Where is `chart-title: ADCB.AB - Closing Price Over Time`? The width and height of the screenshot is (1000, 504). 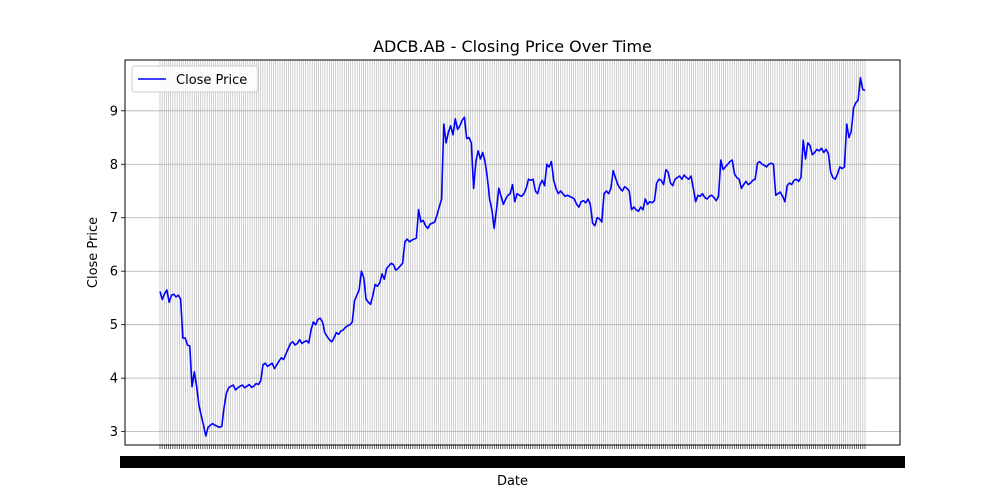
chart-title: ADCB.AB - Closing Price Over Time is located at coordinates (512, 46).